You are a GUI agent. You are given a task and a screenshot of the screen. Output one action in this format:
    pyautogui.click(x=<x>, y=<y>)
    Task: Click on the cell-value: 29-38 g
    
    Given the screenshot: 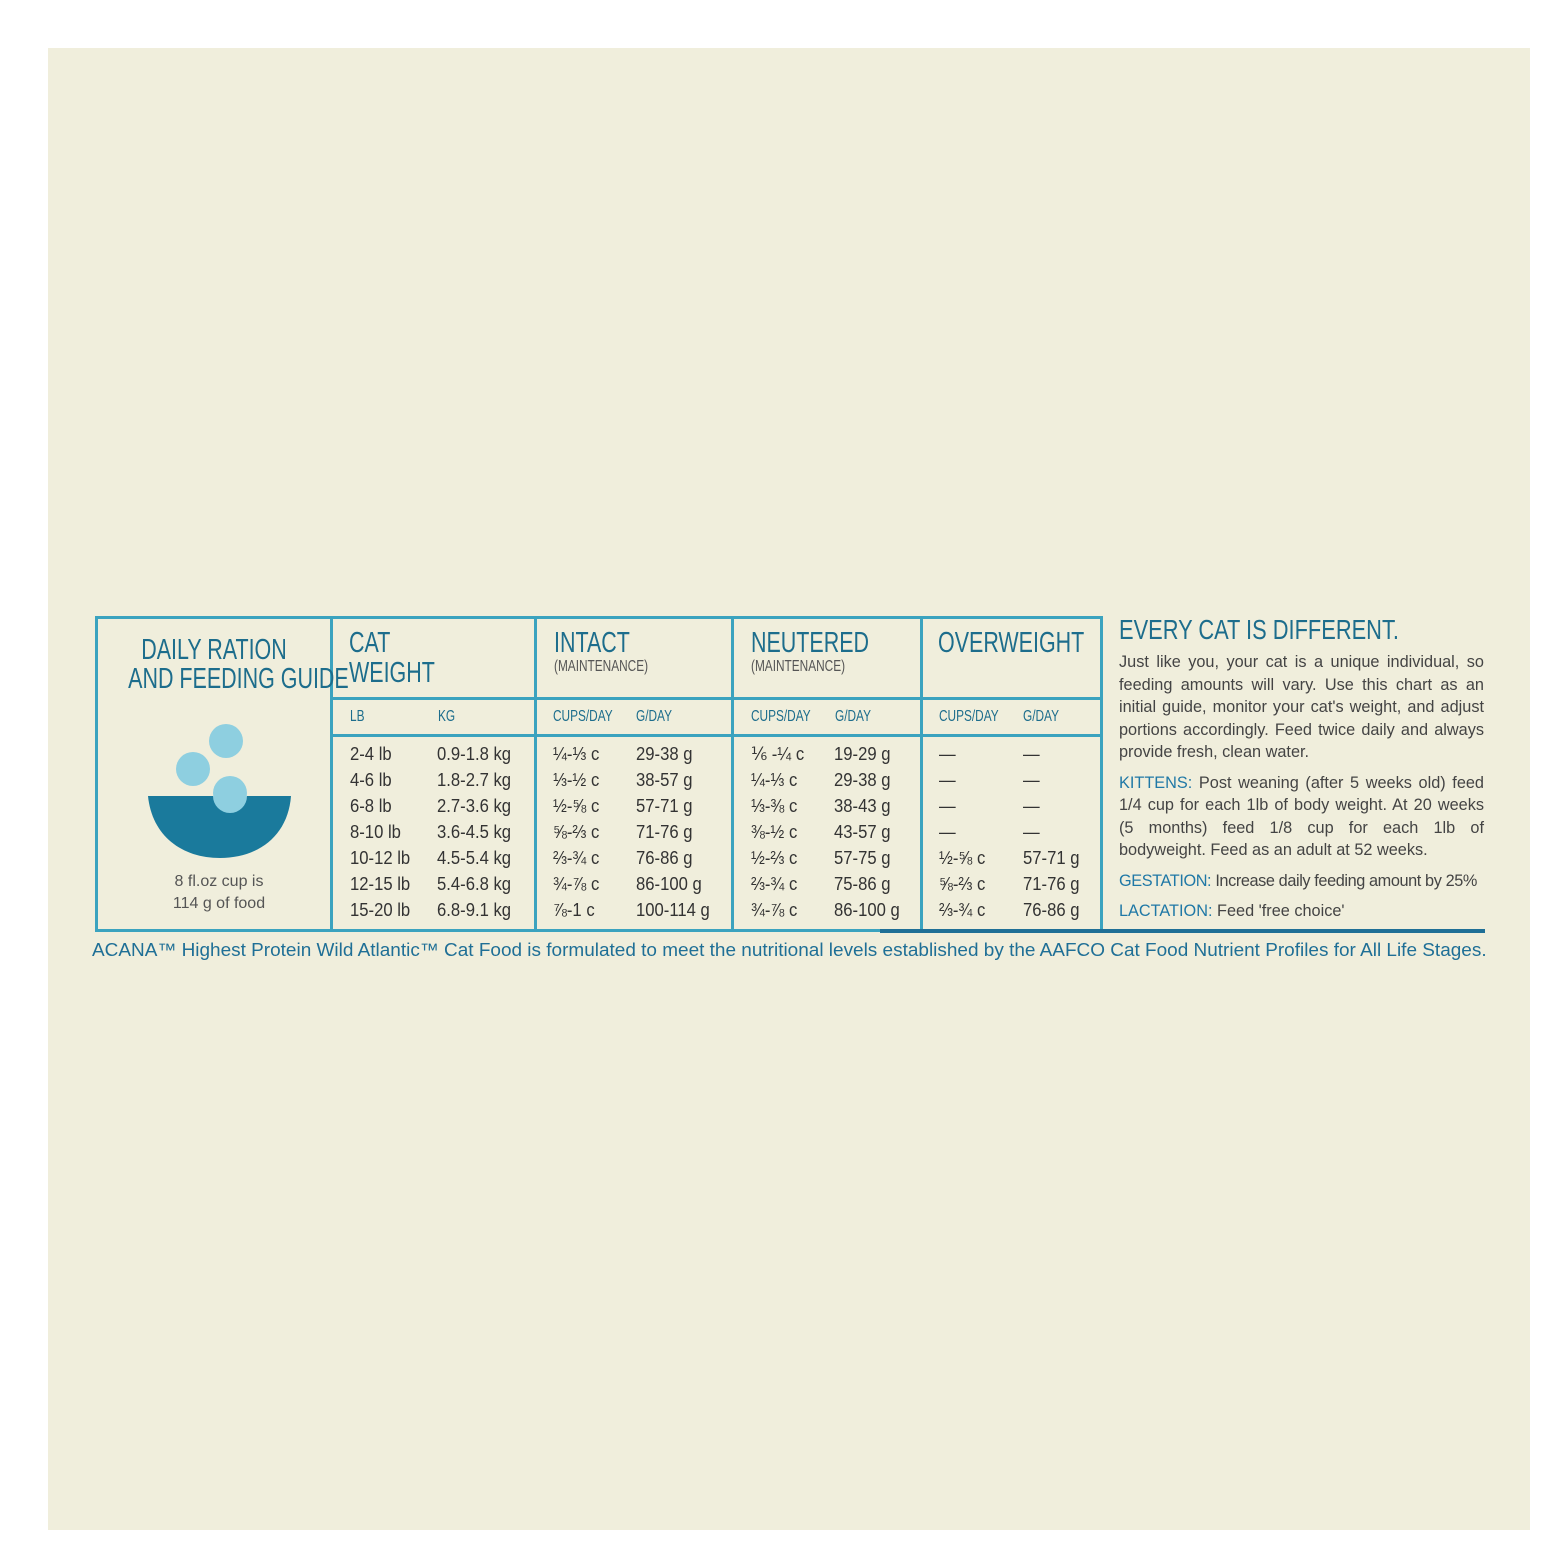 What is the action you would take?
    pyautogui.click(x=664, y=753)
    